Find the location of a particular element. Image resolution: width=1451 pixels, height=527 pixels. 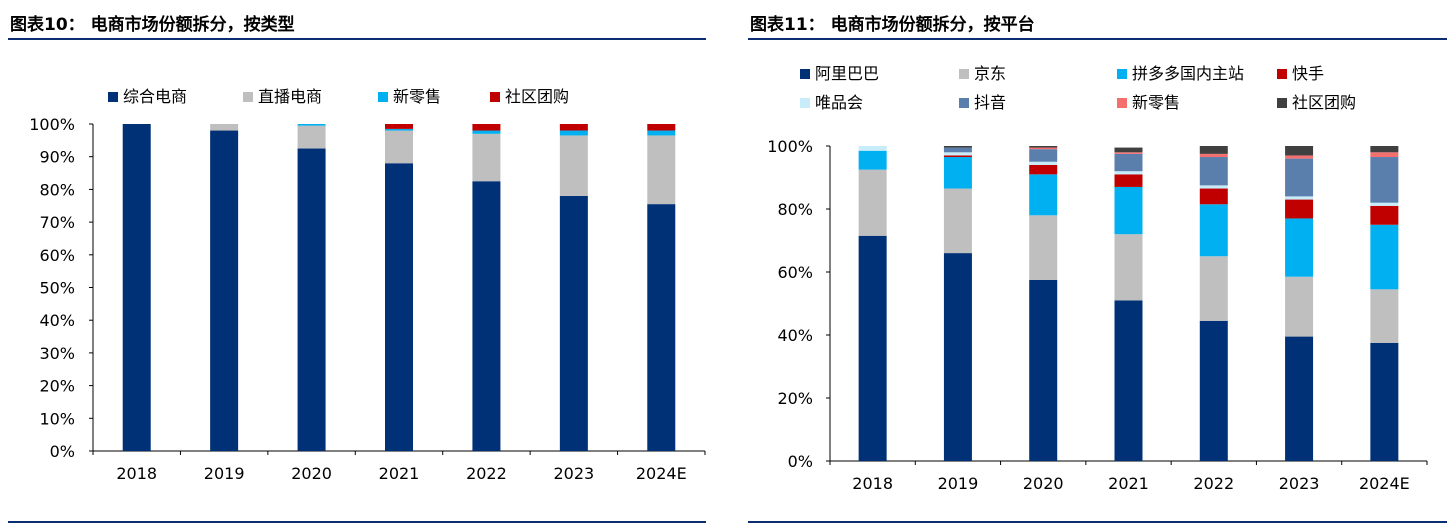

legend-label: 京东 is located at coordinates (990, 73).